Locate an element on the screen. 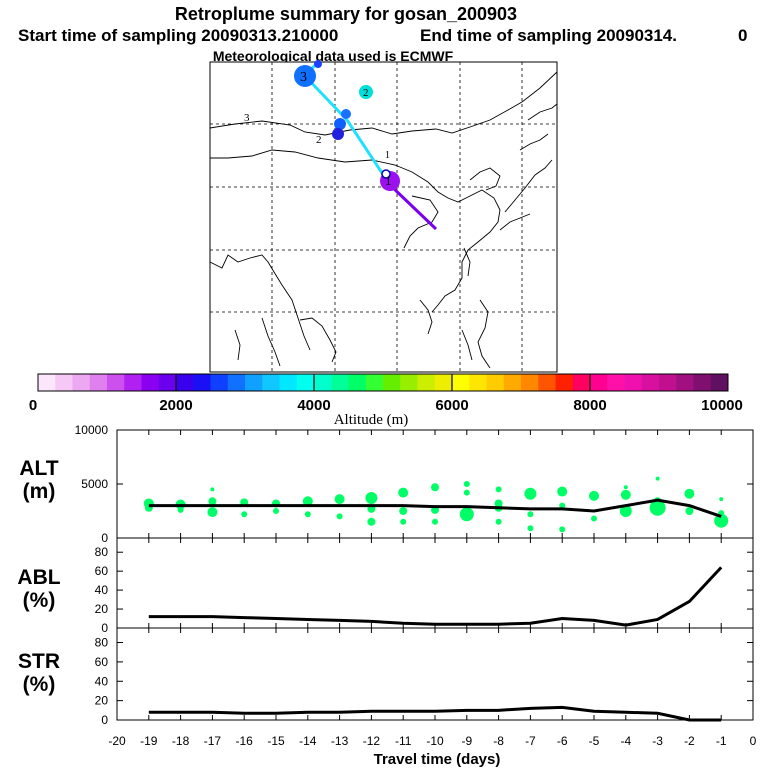 This screenshot has width=768, height=768. colorbar-tick-label: 0 is located at coordinates (33, 405).